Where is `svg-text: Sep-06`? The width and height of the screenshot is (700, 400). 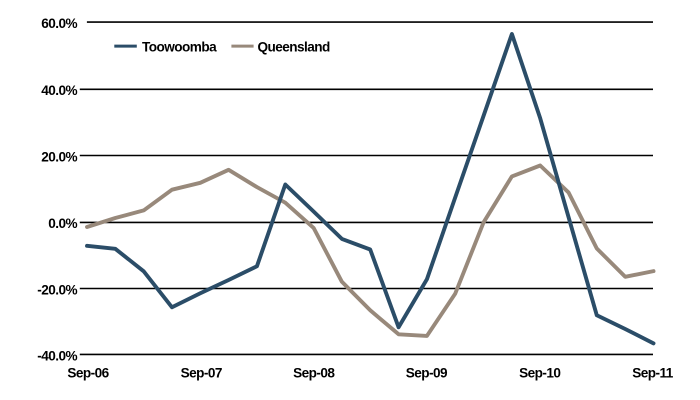 svg-text: Sep-06 is located at coordinates (88, 372).